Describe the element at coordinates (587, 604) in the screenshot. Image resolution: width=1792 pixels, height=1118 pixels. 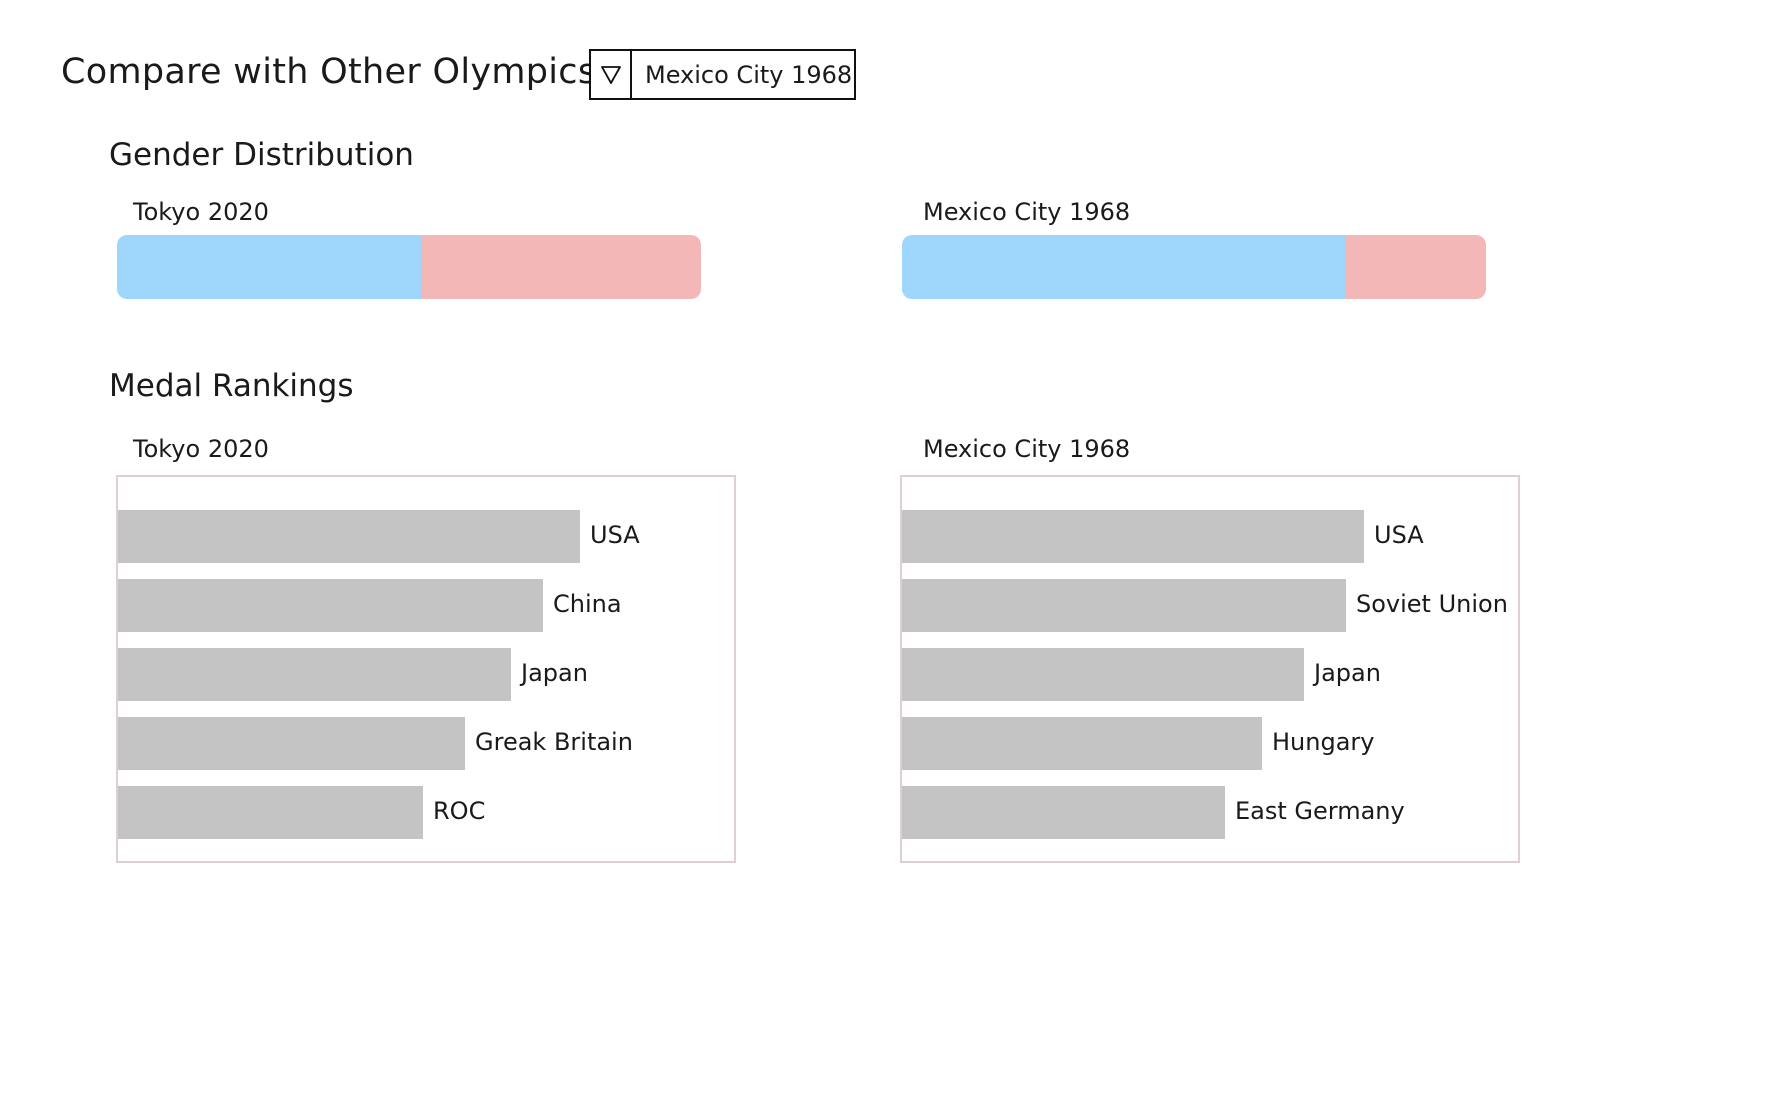
I see `medal-country-label: China` at that location.